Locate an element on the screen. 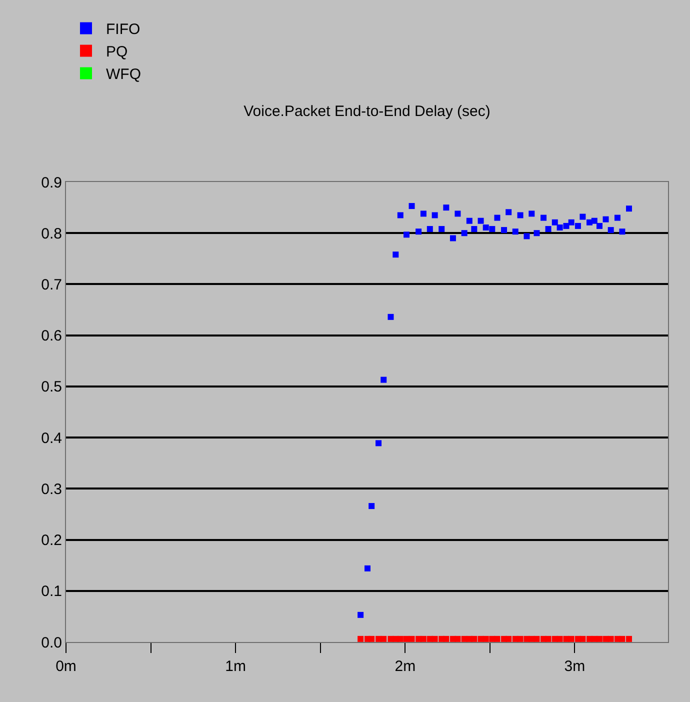 This screenshot has height=702, width=690. x-tick-label: 1m is located at coordinates (235, 666).